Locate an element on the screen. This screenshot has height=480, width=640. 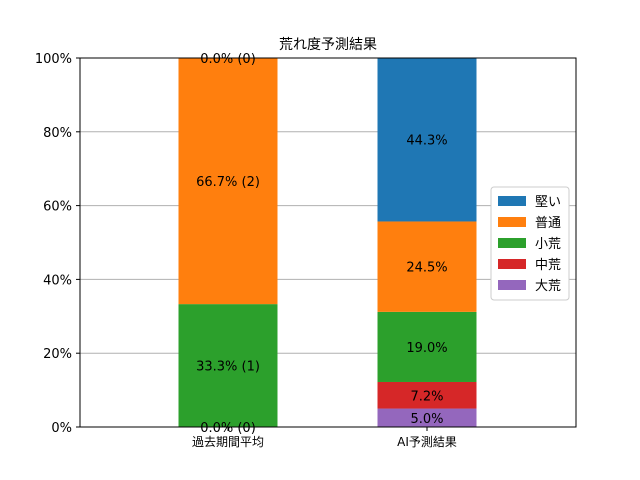
y-tick-label: 0% is located at coordinates (61, 428).